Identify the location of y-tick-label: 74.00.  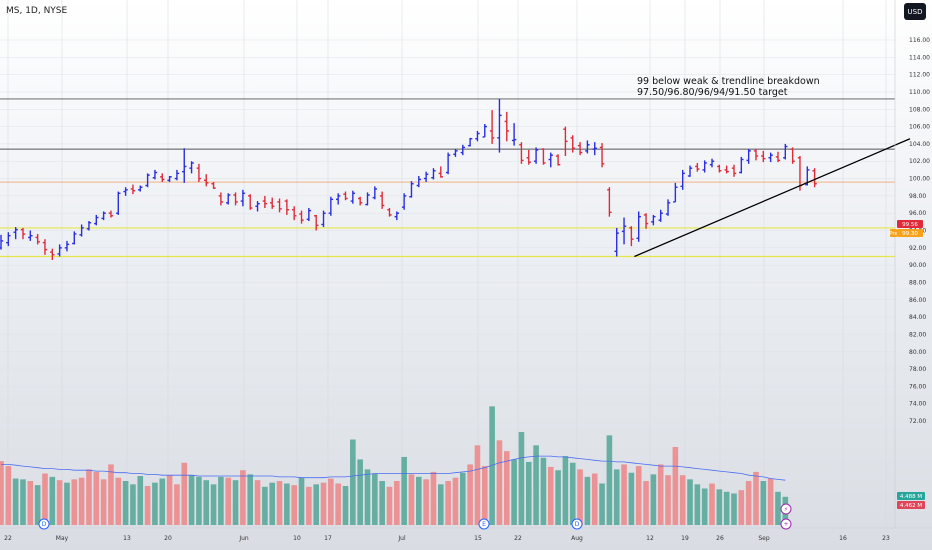
(917, 404).